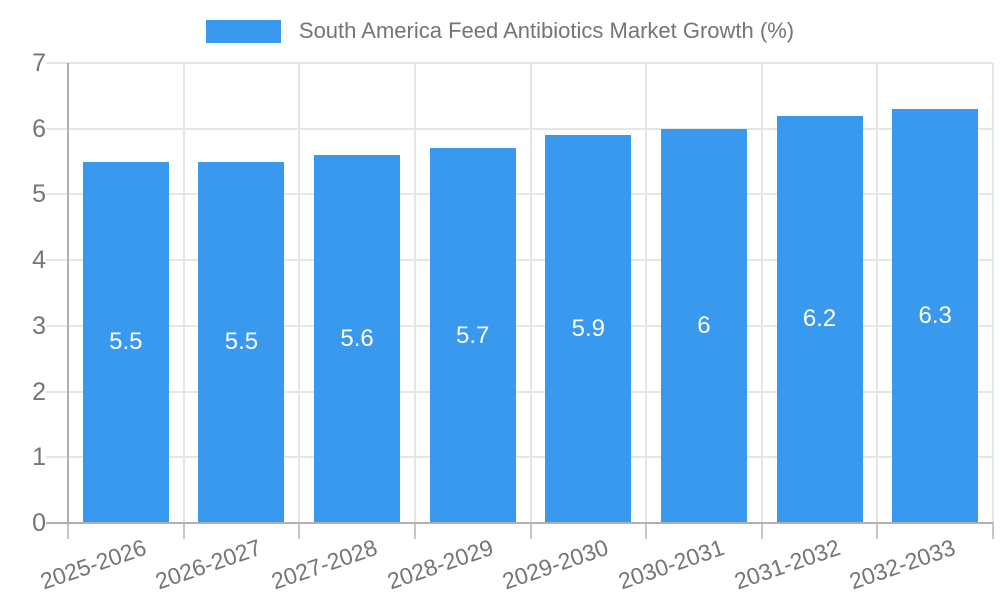  I want to click on bar-value-label: 5.9, so click(588, 329).